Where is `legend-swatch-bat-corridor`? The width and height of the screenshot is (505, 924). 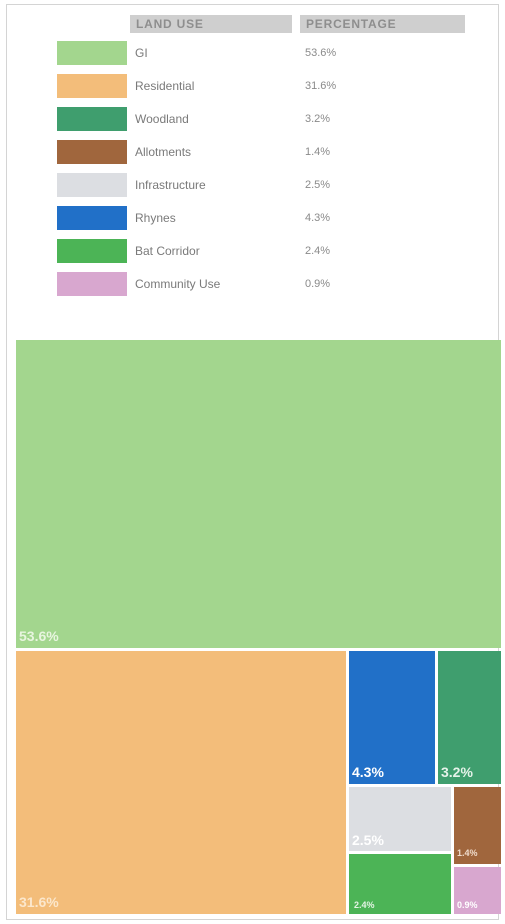 legend-swatch-bat-corridor is located at coordinates (92, 251).